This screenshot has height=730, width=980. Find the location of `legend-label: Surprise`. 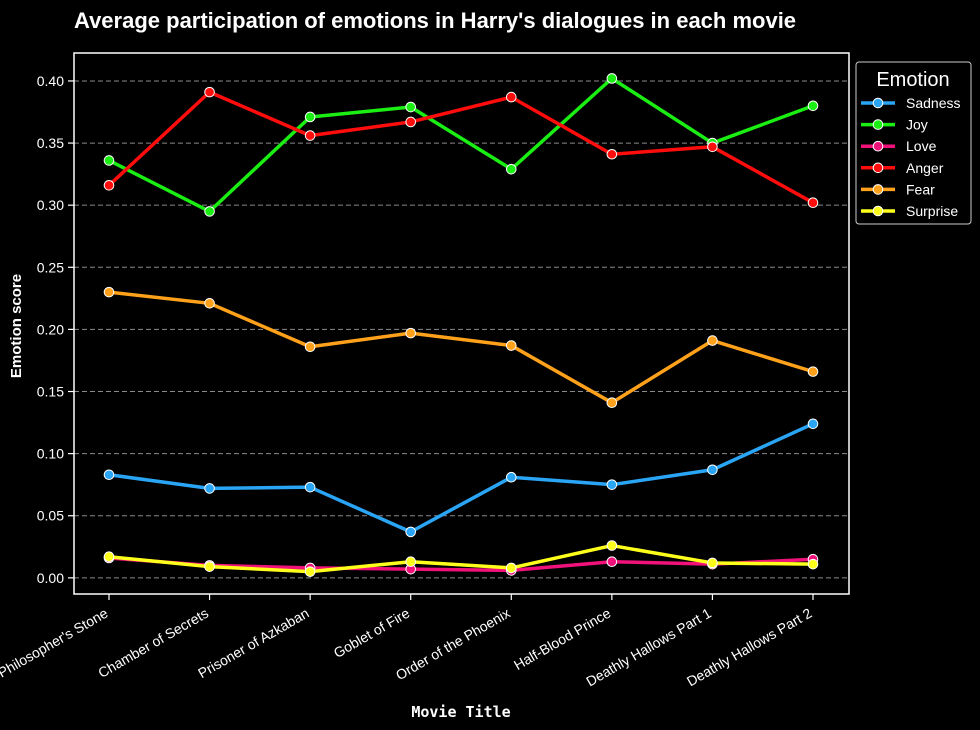

legend-label: Surprise is located at coordinates (932, 211).